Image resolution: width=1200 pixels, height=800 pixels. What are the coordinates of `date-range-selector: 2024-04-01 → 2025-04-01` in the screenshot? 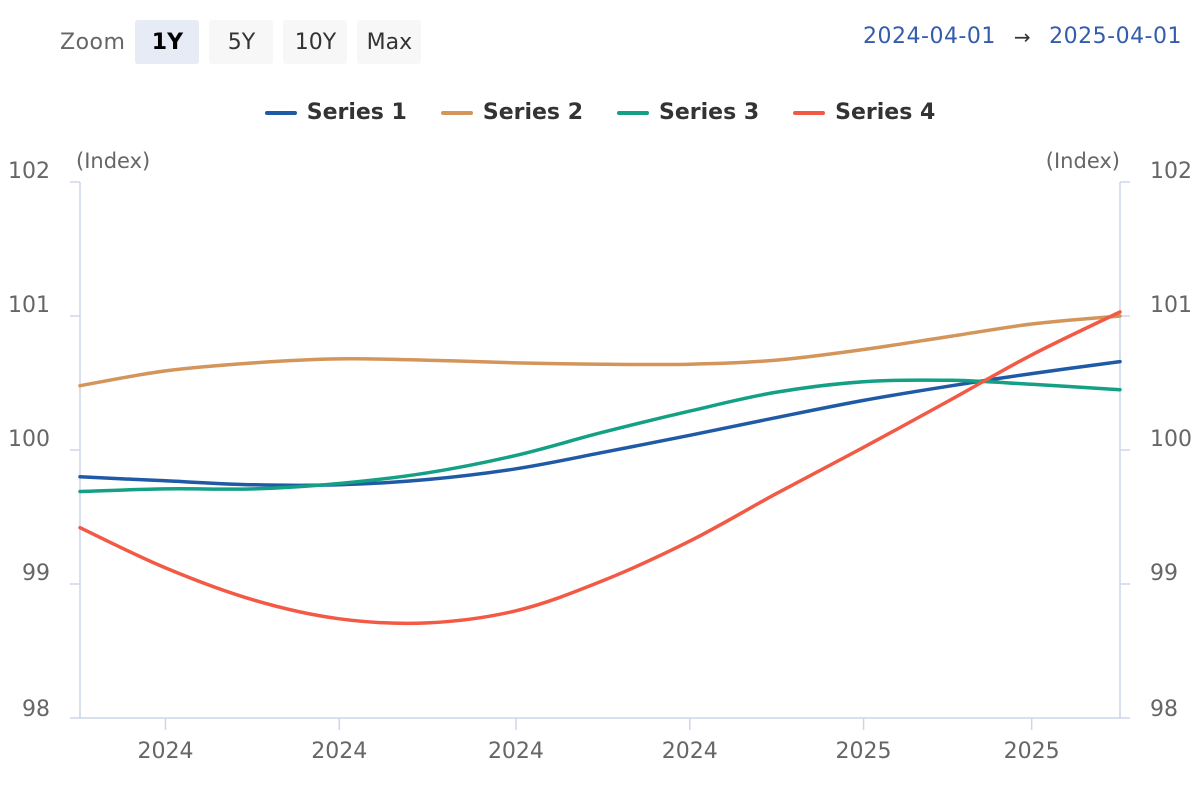 It's located at (1022, 36).